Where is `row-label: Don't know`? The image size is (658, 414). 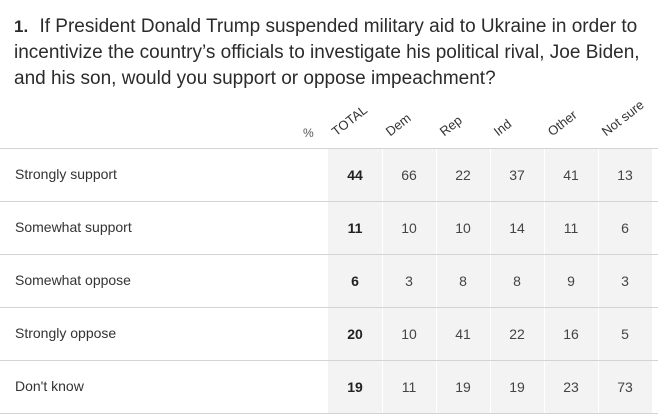
row-label: Don't know is located at coordinates (49, 386).